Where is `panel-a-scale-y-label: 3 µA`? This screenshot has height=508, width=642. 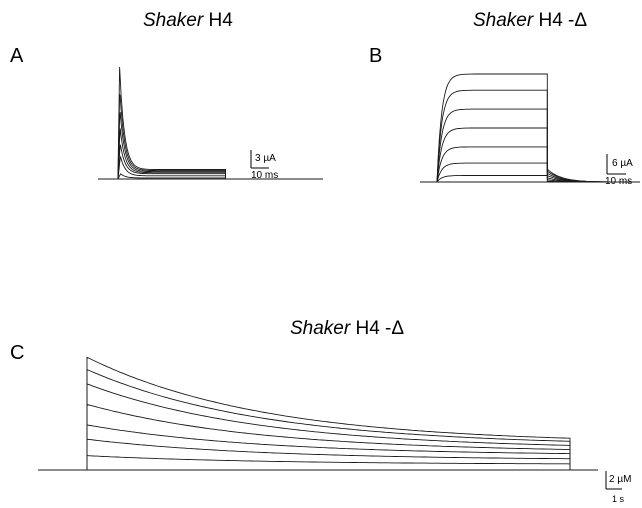 panel-a-scale-y-label: 3 µA is located at coordinates (265, 158).